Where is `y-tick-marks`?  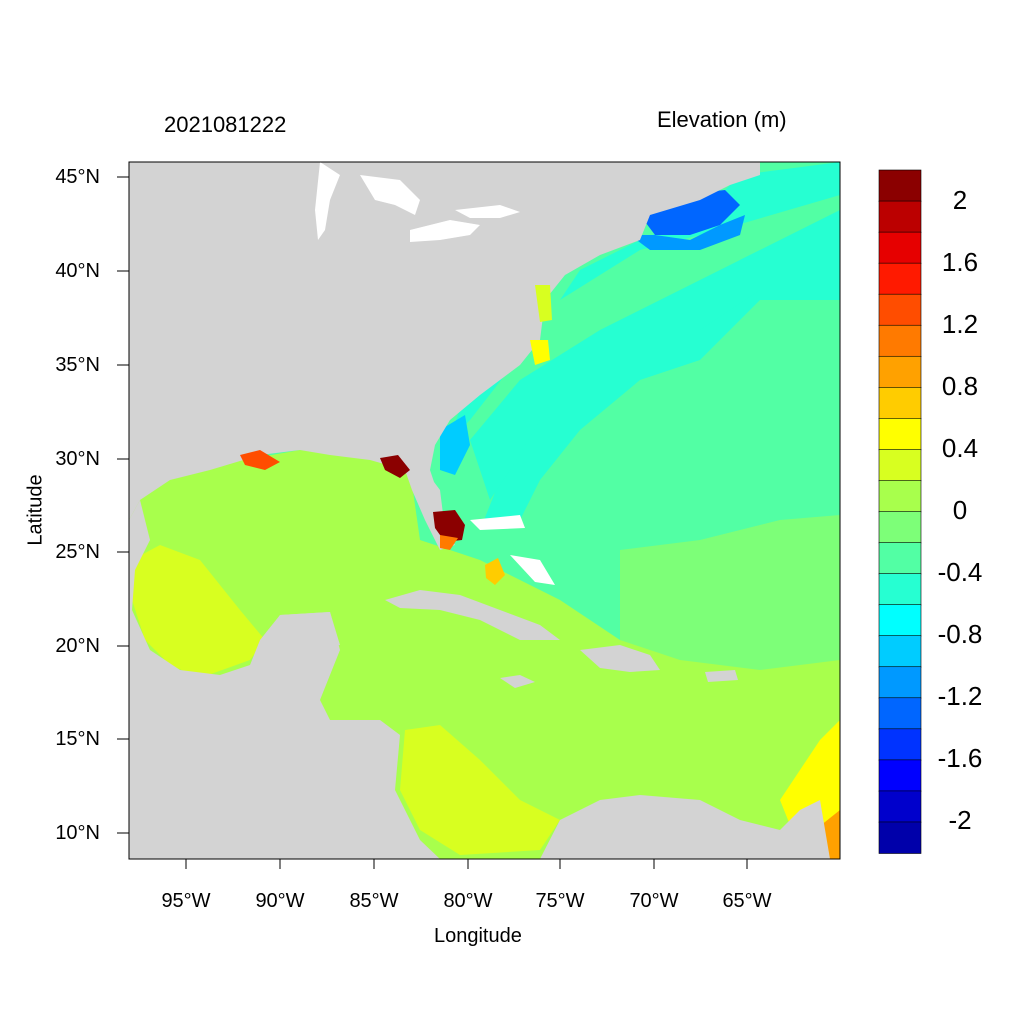
y-tick-marks is located at coordinates (123, 505).